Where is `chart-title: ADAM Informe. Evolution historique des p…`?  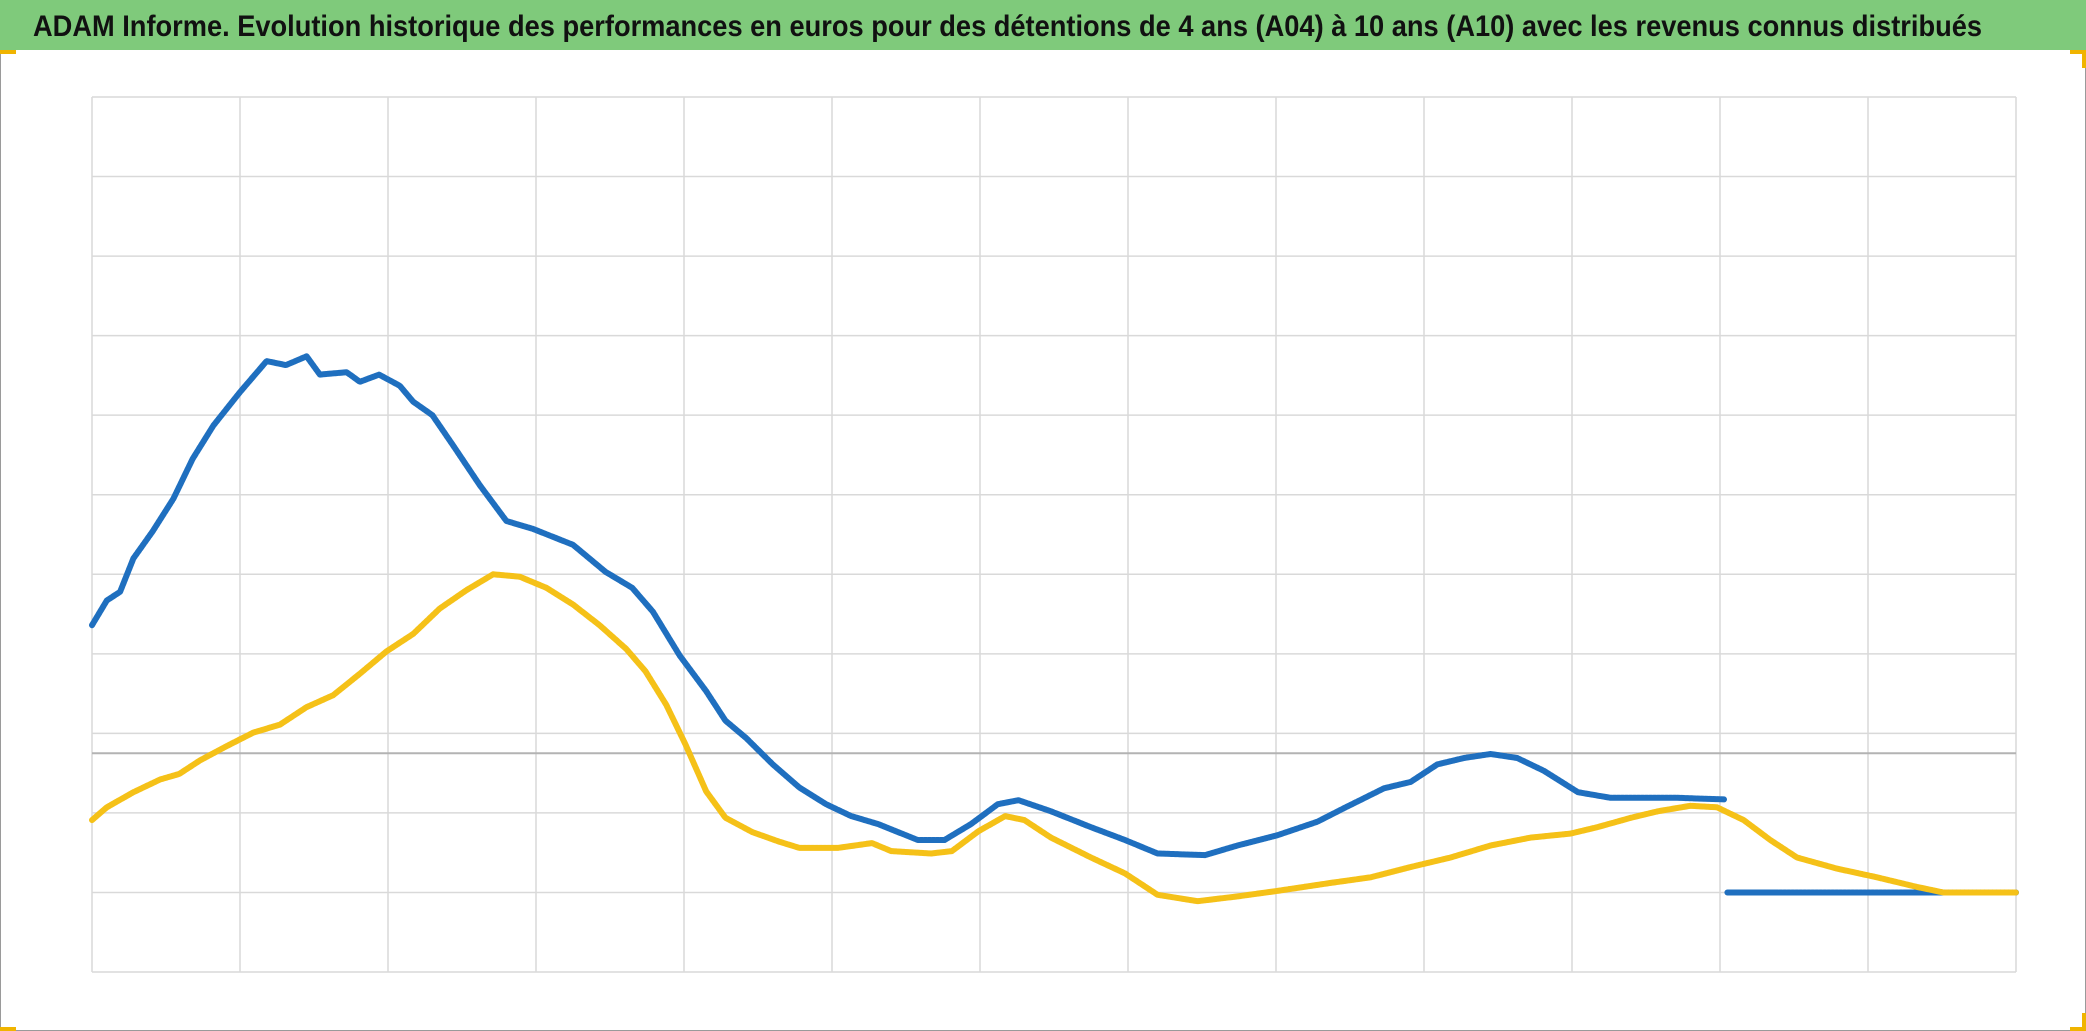 chart-title: ADAM Informe. Evolution historique des p… is located at coordinates (1007, 26).